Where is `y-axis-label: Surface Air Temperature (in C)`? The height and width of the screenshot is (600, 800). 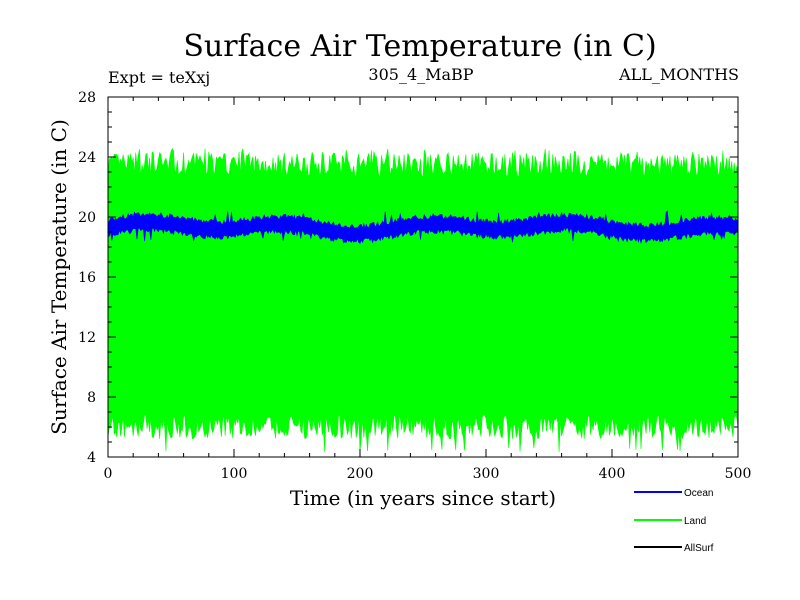 y-axis-label: Surface Air Temperature (in C) is located at coordinates (59, 277).